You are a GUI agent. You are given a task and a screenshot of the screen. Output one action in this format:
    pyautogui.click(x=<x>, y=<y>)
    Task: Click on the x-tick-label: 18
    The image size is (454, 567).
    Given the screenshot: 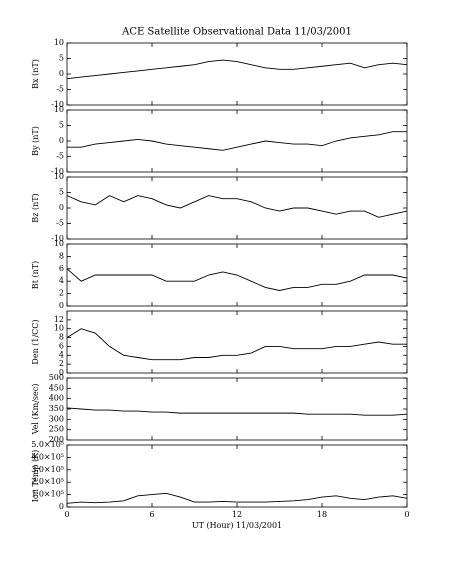 What is the action you would take?
    pyautogui.click(x=322, y=514)
    